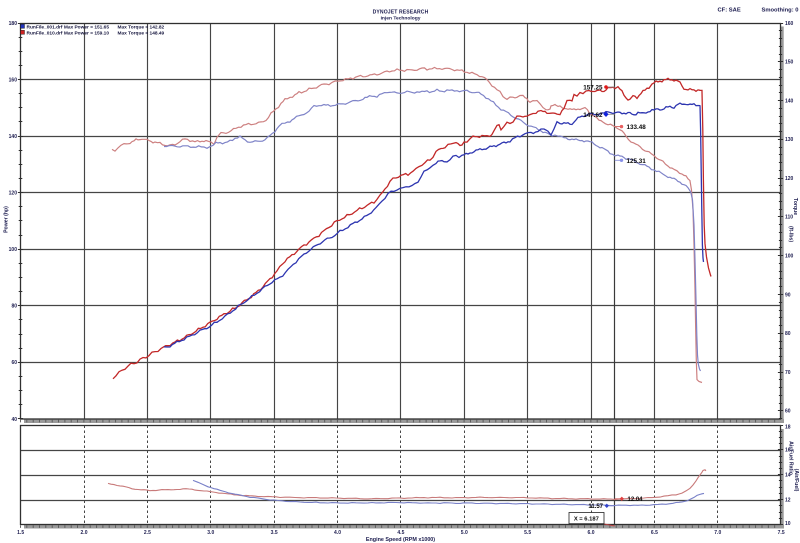 The image size is (800, 543). What do you see at coordinates (637, 127) in the screenshot?
I see `svg-text: 133.48` at bounding box center [637, 127].